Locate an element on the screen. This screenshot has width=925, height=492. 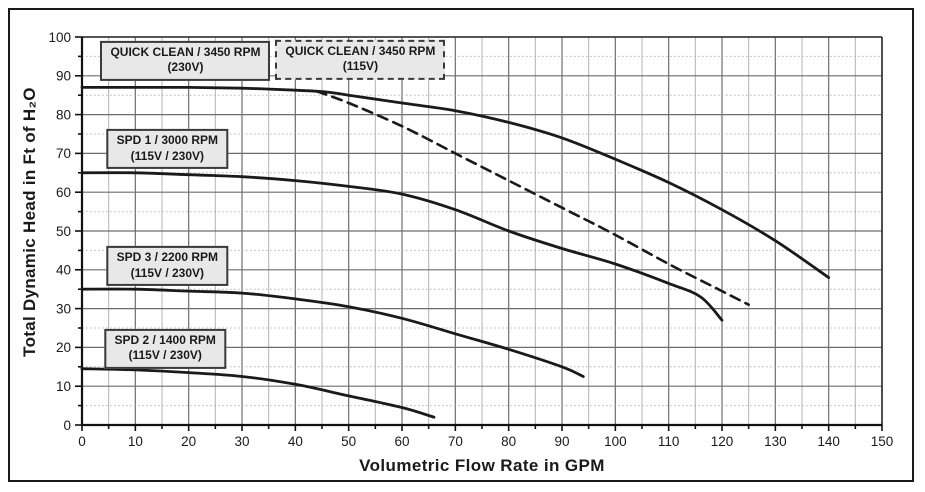
x-tick-label: 50 is located at coordinates (348, 441).